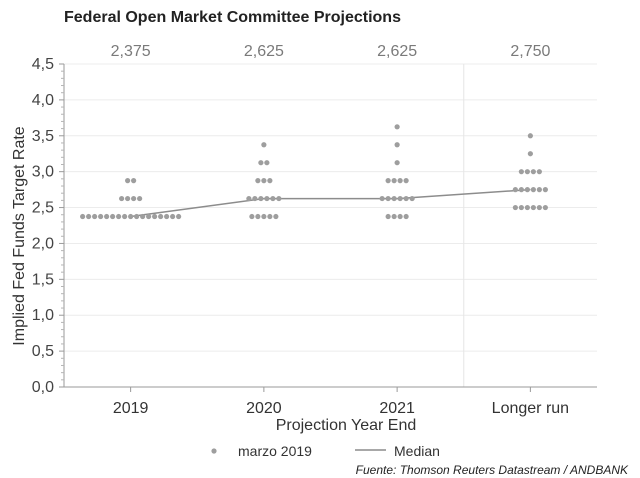 This screenshot has height=478, width=640. I want to click on y-tick-label: 3,0, so click(43, 172).